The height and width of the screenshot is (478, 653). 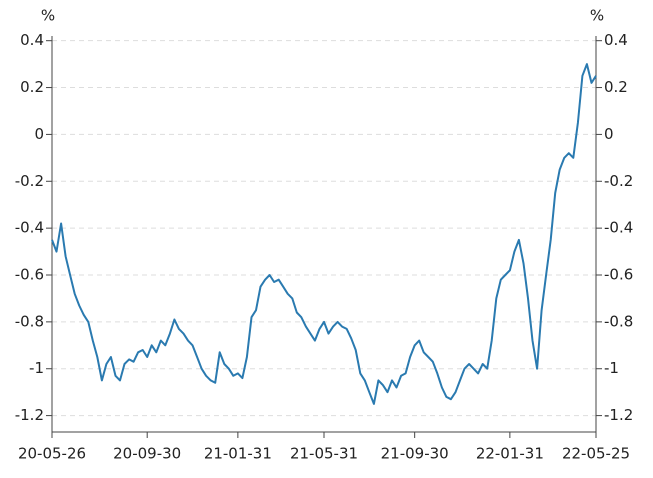 I want to click on y2-tick-label: -1, so click(x=611, y=368).